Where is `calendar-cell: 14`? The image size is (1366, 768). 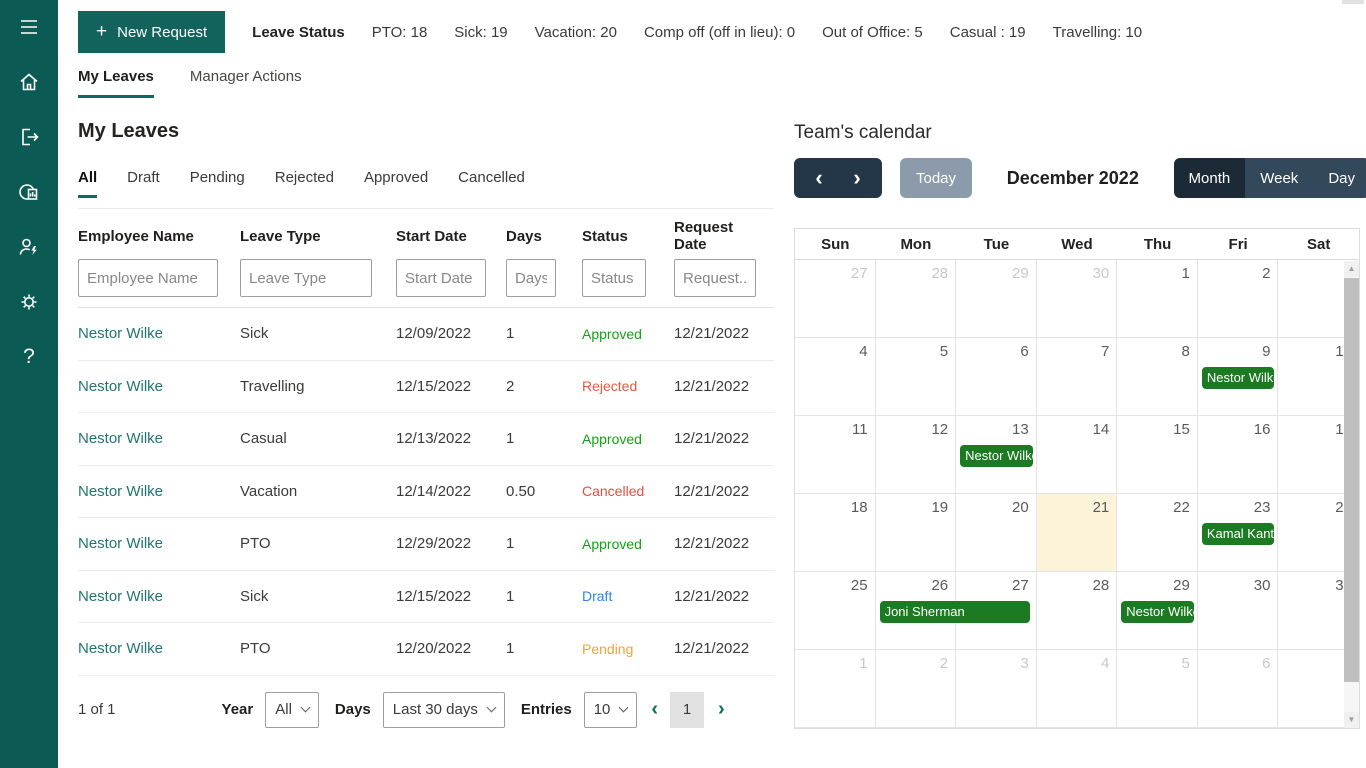
calendar-cell: 14 is located at coordinates (1077, 454).